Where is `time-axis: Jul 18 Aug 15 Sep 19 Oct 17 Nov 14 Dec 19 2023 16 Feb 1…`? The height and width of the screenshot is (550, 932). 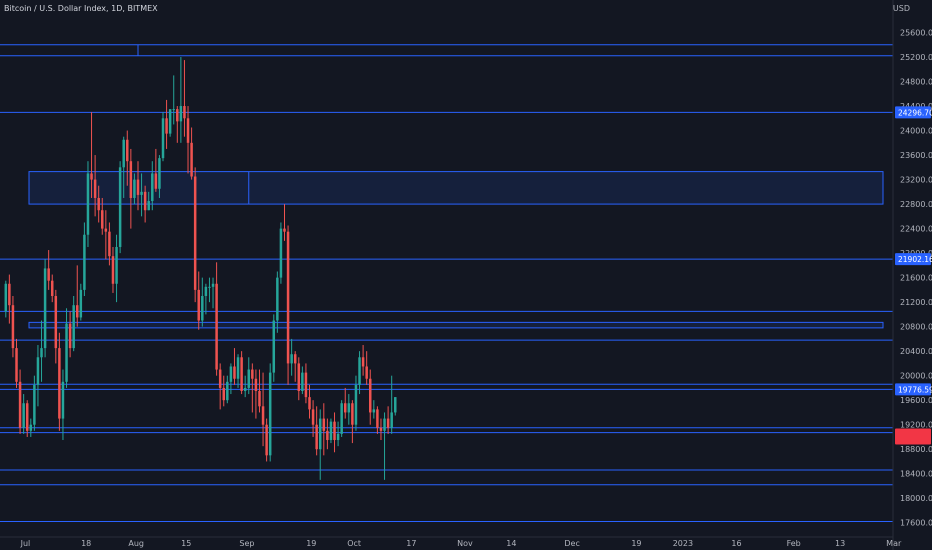
time-axis: Jul 18 Aug 15 Sep 19 Oct 17 Nov 14 Dec 19 2023 16 Feb 1… is located at coordinates (451, 542).